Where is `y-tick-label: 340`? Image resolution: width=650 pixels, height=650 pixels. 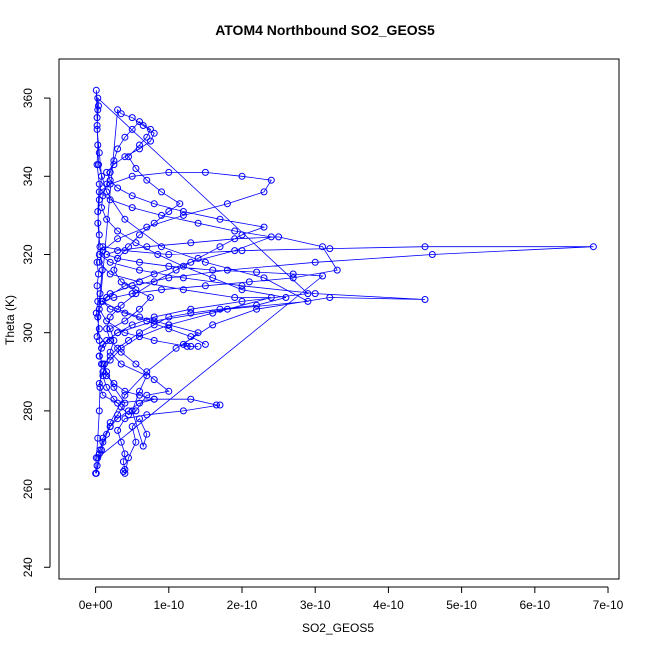 y-tick-label: 340 is located at coordinates (28, 176).